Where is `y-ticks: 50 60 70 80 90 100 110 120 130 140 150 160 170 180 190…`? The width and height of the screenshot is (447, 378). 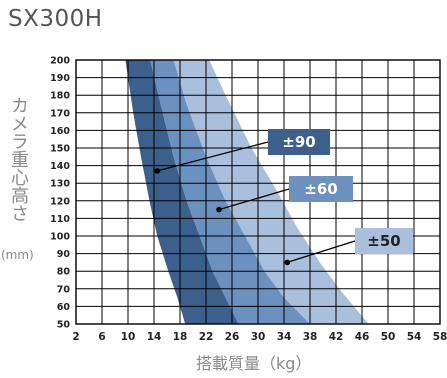 y-ticks: 50 60 70 80 90 100 110 120 130 140 150 160 170 180 190… is located at coordinates (60, 193).